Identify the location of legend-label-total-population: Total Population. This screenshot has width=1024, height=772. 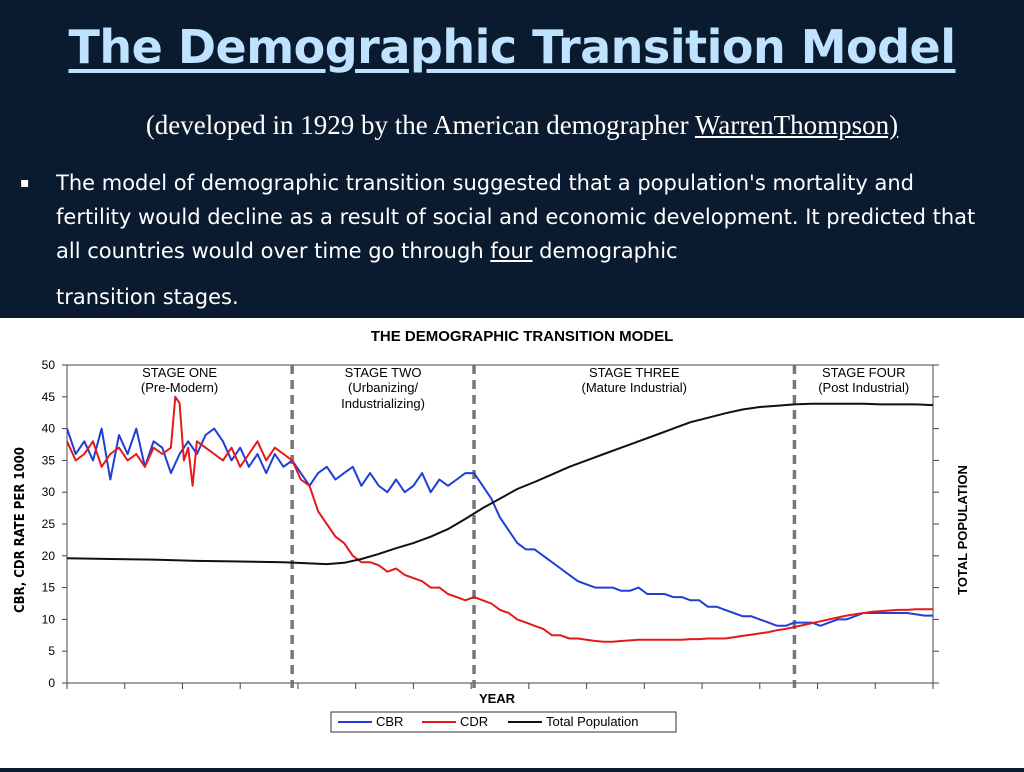
(592, 721).